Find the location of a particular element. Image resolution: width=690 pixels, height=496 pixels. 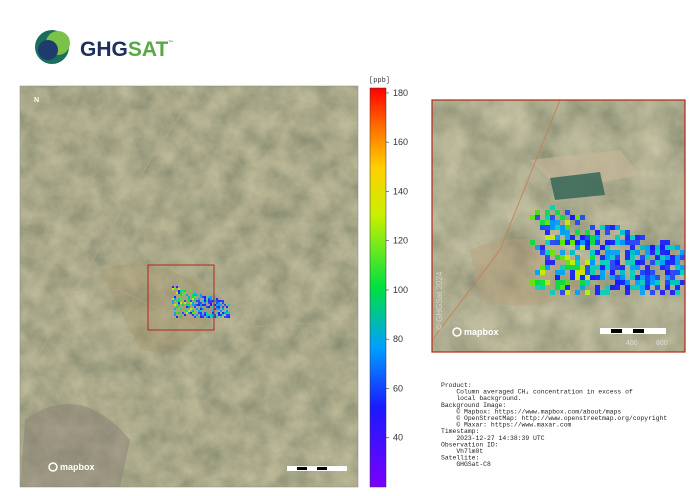

scale-label: 800 is located at coordinates (662, 343).